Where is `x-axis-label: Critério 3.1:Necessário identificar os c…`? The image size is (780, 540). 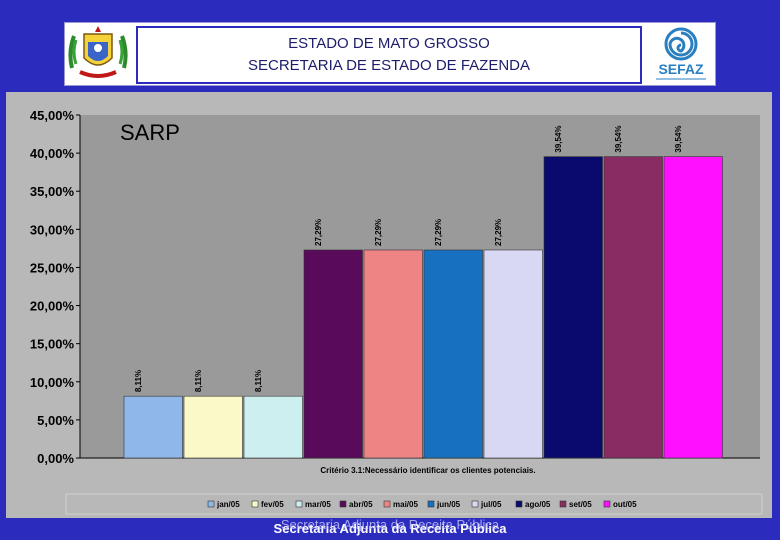
x-axis-label: Critério 3.1:Necessário identificar os c… is located at coordinates (427, 470).